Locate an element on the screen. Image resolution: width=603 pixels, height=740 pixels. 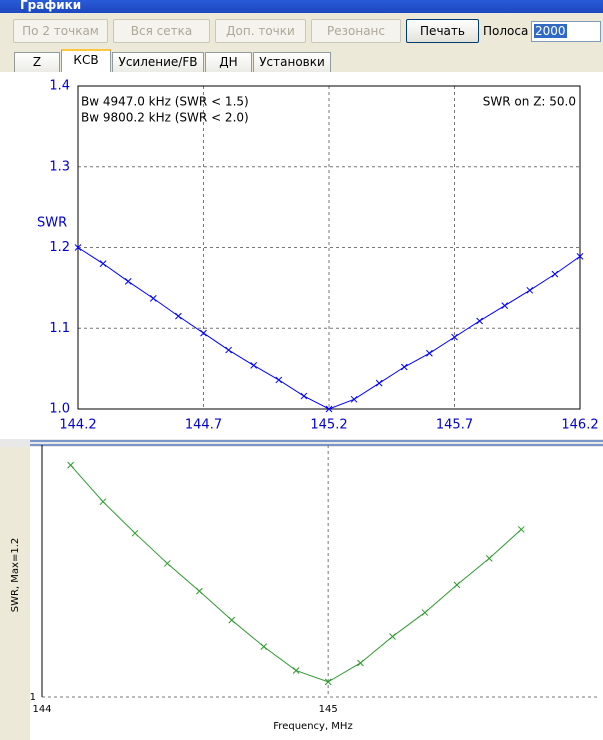
button: Резонанс is located at coordinates (356, 31).